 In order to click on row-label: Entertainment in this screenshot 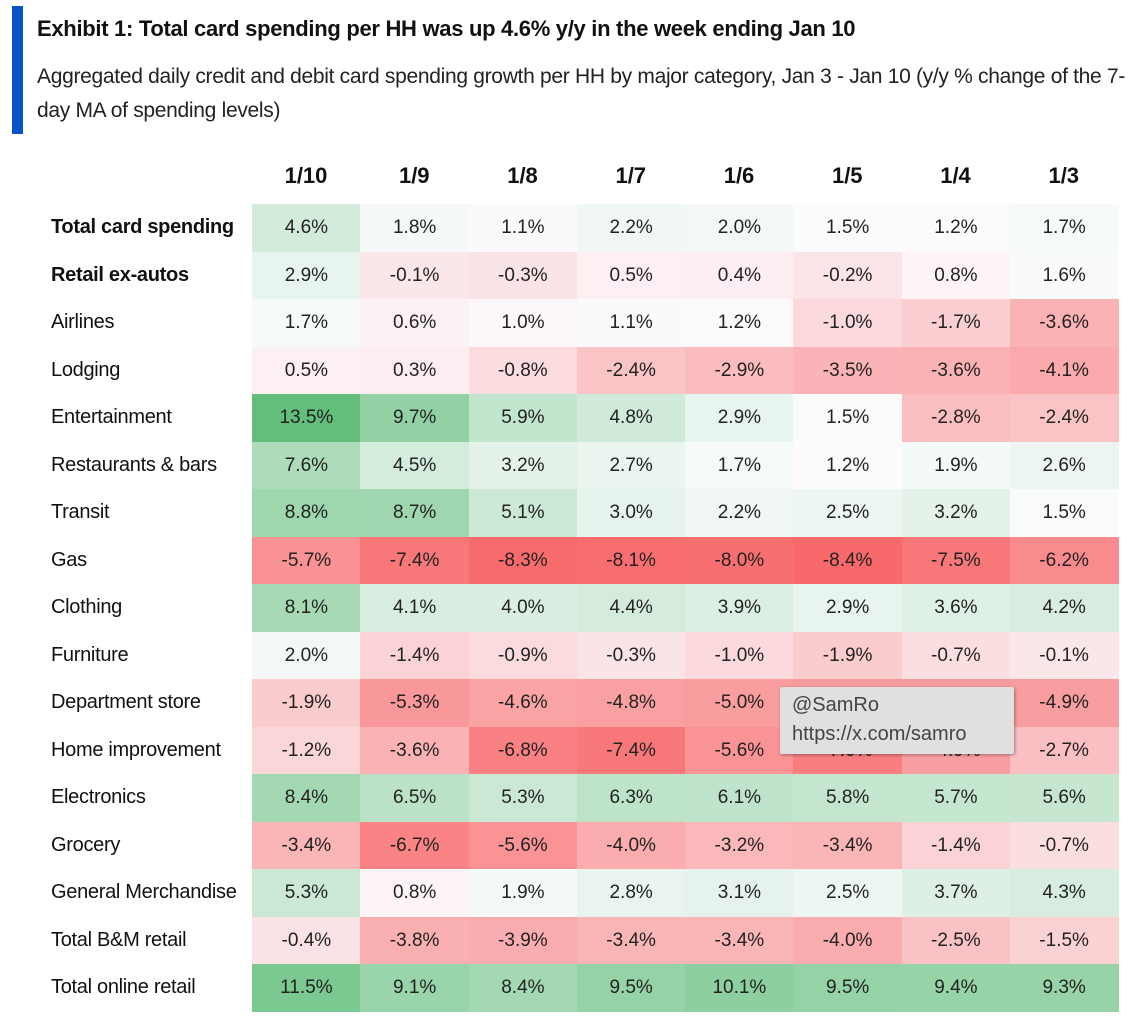, I will do `click(111, 417)`.